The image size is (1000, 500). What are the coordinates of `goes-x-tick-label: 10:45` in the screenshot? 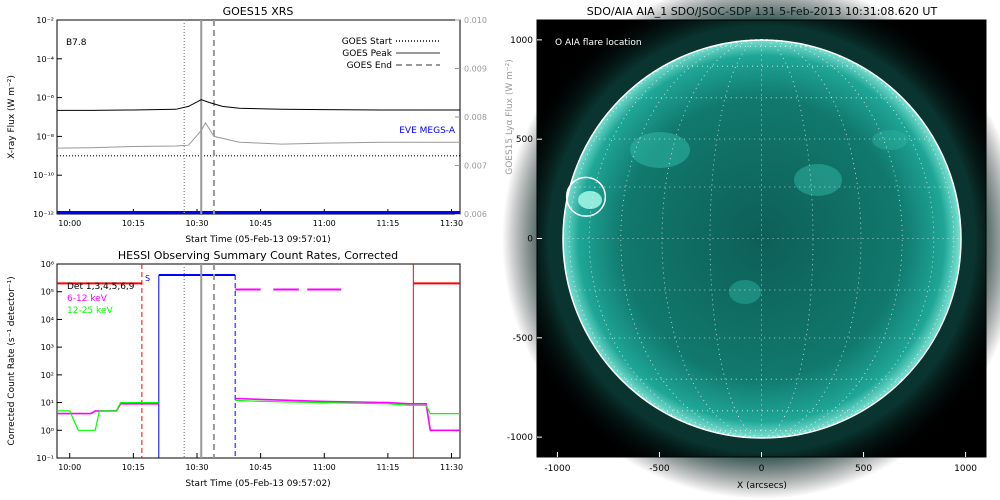 It's located at (260, 223).